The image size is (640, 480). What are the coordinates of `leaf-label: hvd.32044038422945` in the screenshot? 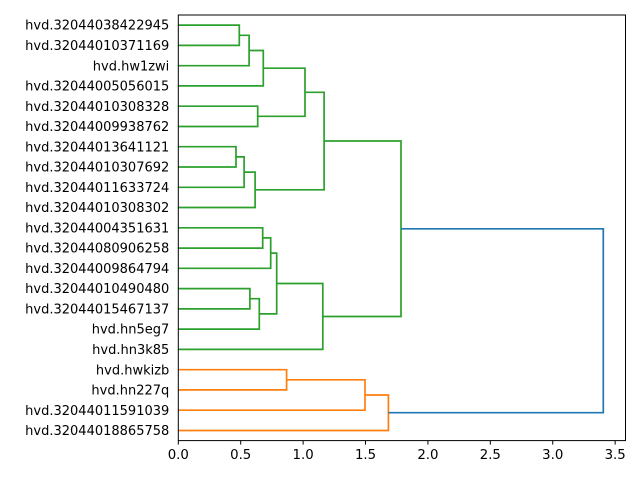 It's located at (97, 26).